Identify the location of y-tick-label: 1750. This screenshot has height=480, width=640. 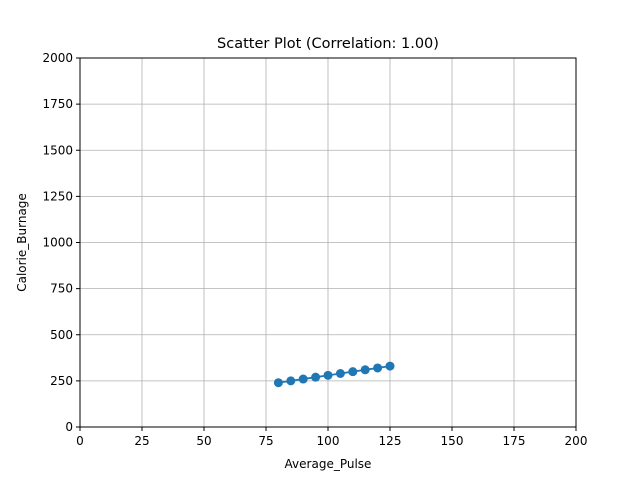
(57, 104).